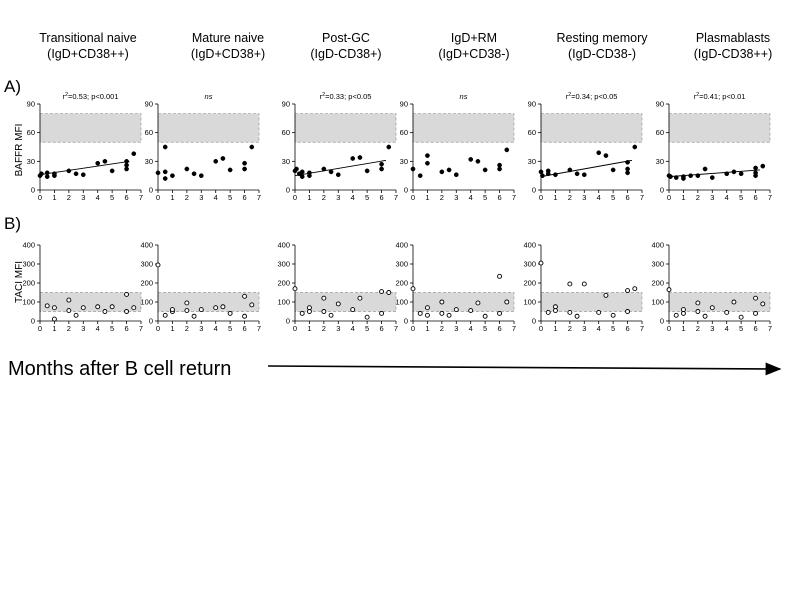 Image resolution: width=800 pixels, height=600 pixels. I want to click on stats-annotation: r2=0.34; p<0.05, so click(592, 96).